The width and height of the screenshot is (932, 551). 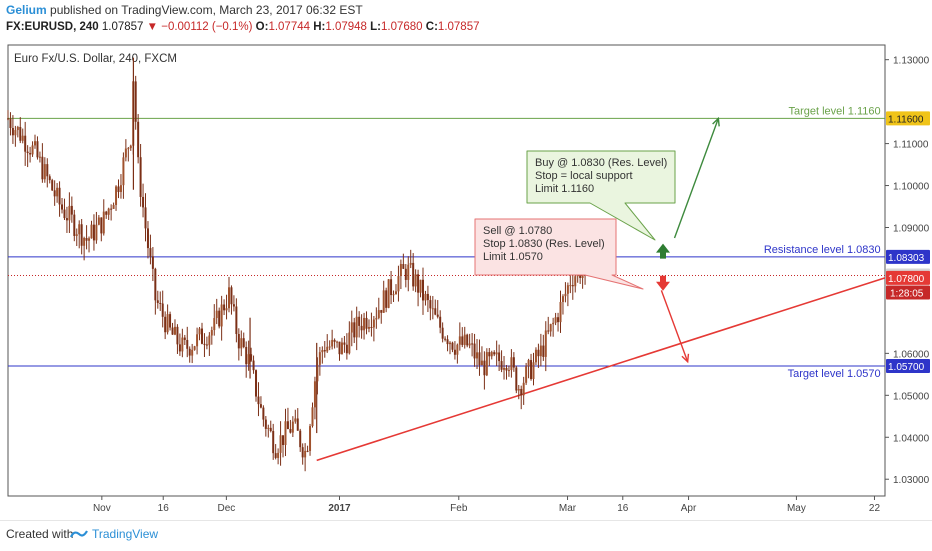 I want to click on x-tick-label: Mar, so click(x=568, y=508).